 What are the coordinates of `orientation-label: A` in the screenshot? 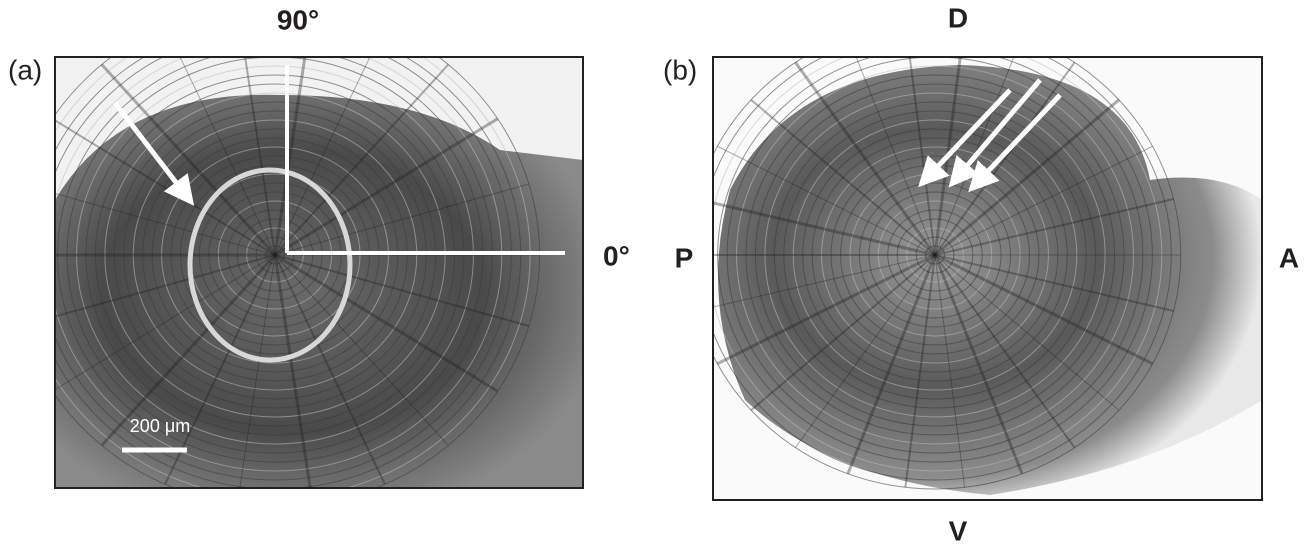 It's located at (1289, 257).